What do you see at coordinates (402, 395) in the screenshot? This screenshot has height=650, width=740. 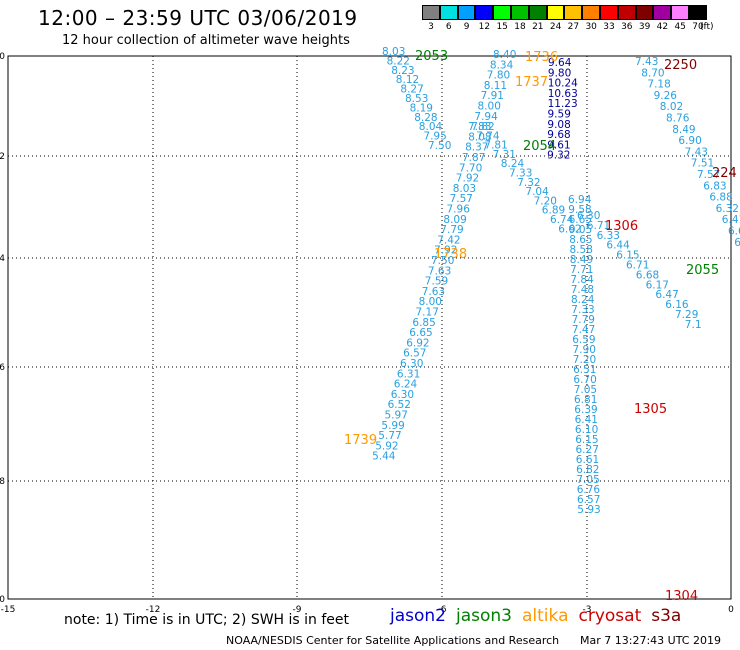 I see `wave-height-value: 6.30` at bounding box center [402, 395].